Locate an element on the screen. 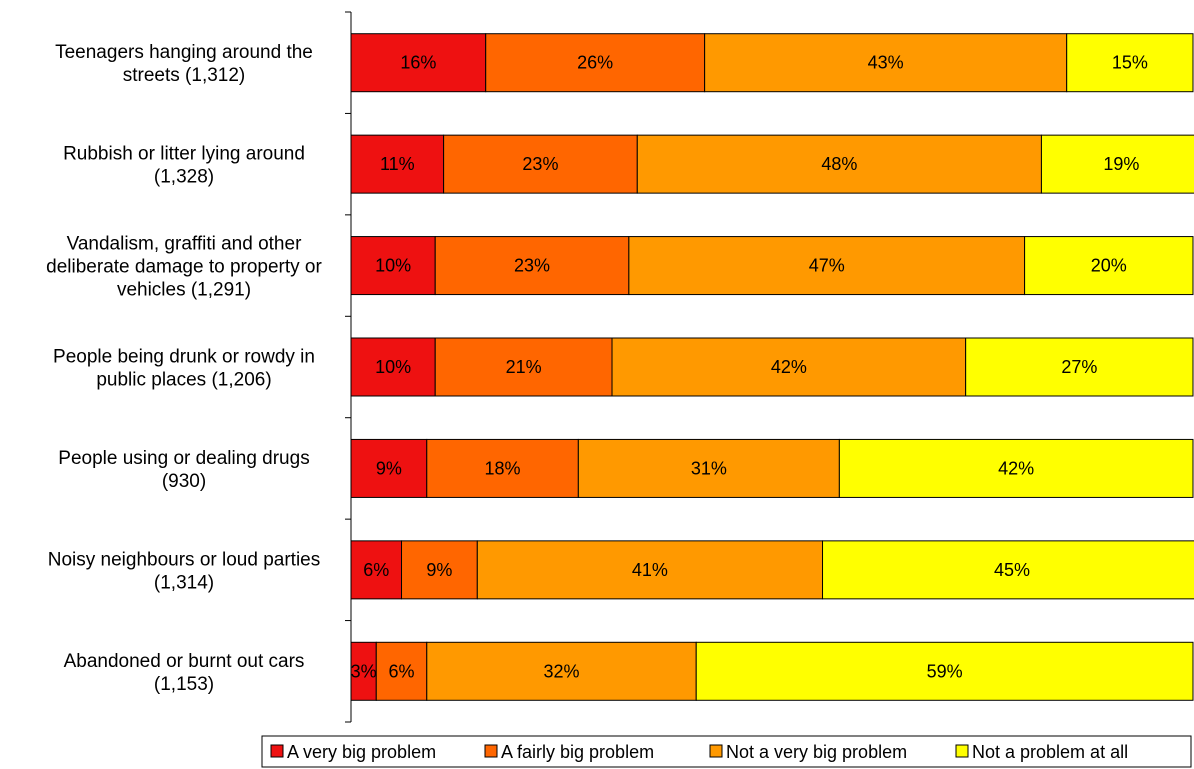 The image size is (1194, 769). data-label: 18% is located at coordinates (503, 468).